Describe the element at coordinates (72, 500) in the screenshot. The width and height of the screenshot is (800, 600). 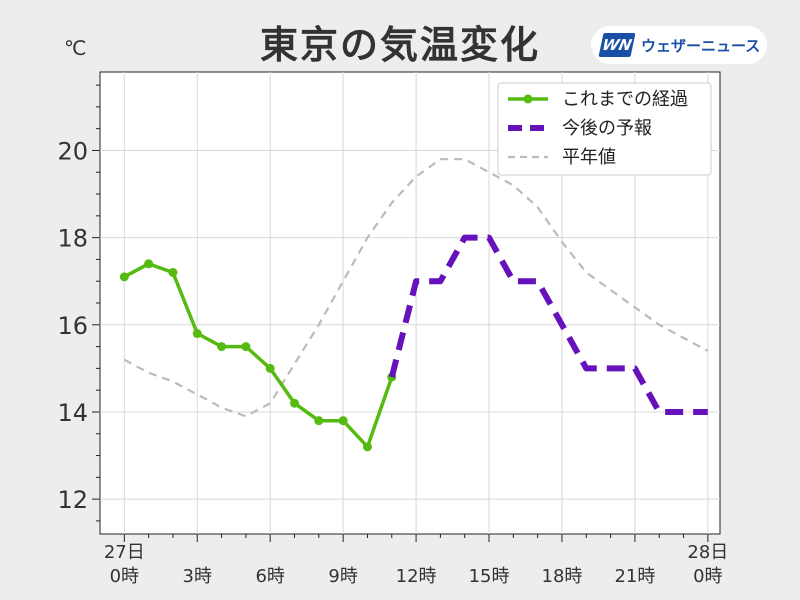
I see `y-tick-label: 12` at that location.